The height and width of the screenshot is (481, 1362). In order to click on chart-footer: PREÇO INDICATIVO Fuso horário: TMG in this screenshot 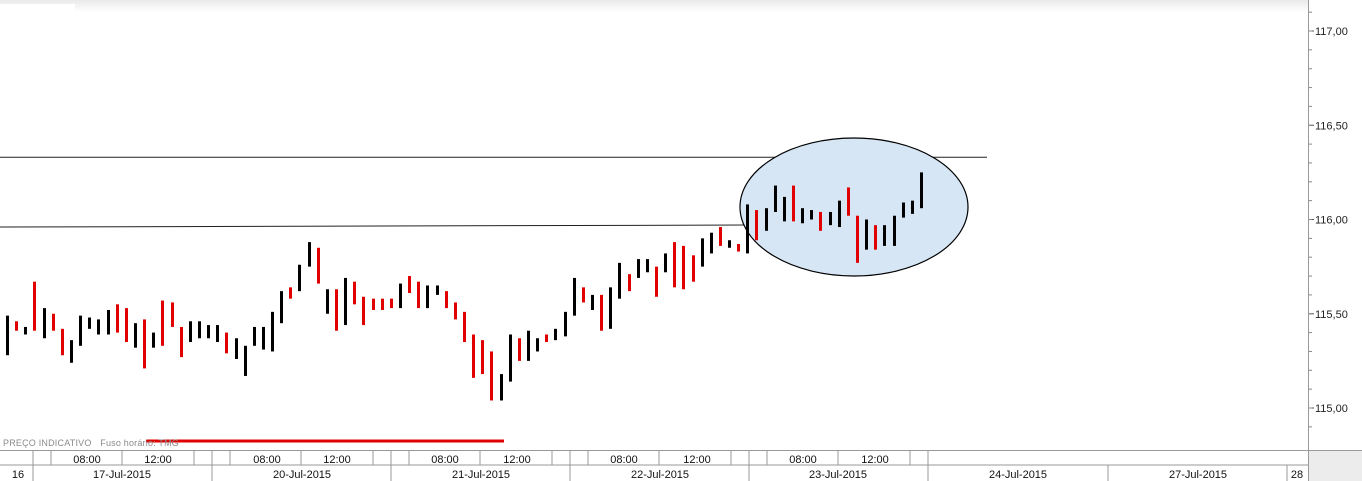, I will do `click(94, 443)`.